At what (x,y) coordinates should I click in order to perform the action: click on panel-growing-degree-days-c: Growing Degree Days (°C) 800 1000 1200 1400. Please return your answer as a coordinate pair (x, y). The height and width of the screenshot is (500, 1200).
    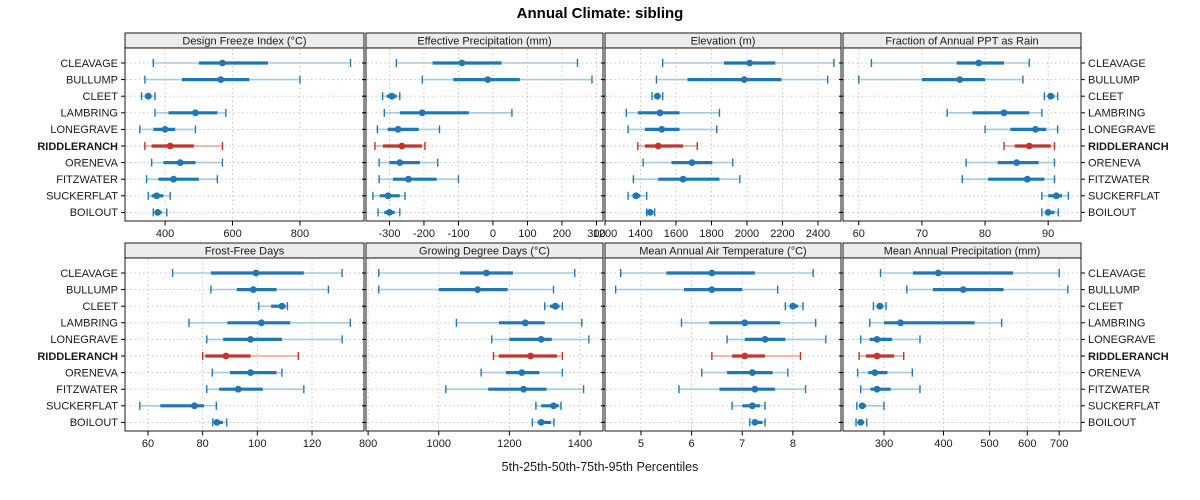
    Looking at the image, I should click on (483, 346).